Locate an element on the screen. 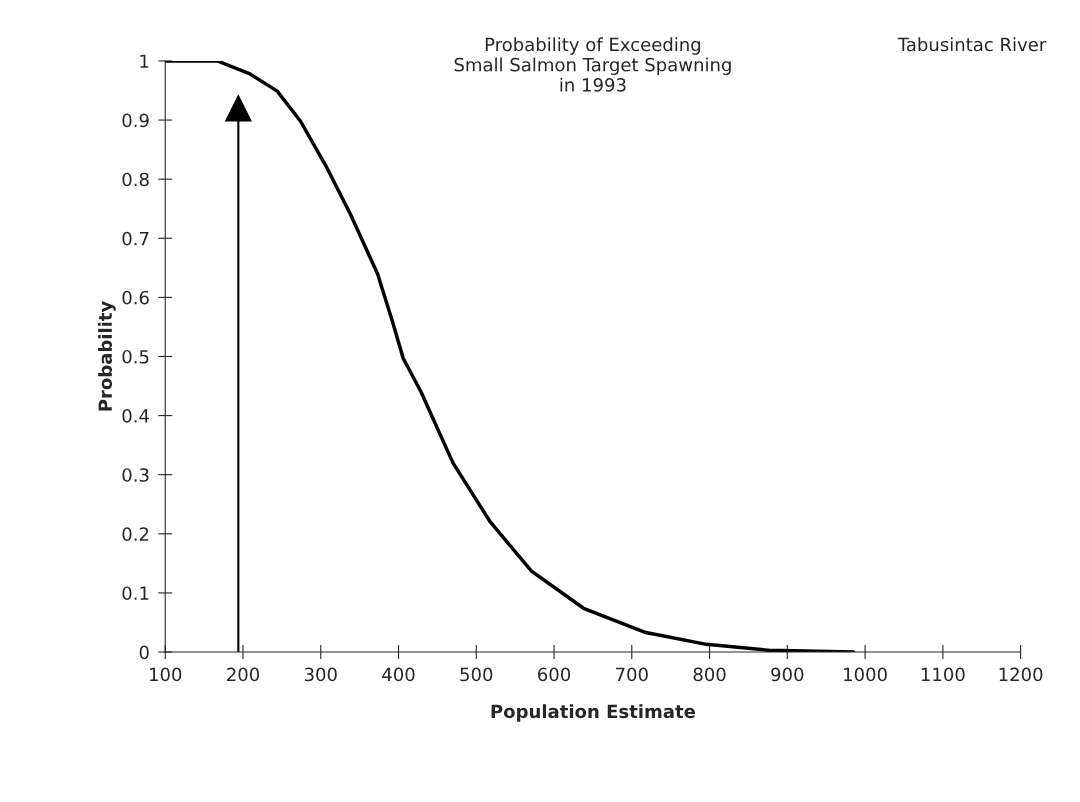  x-tick-label: 500 is located at coordinates (476, 674).